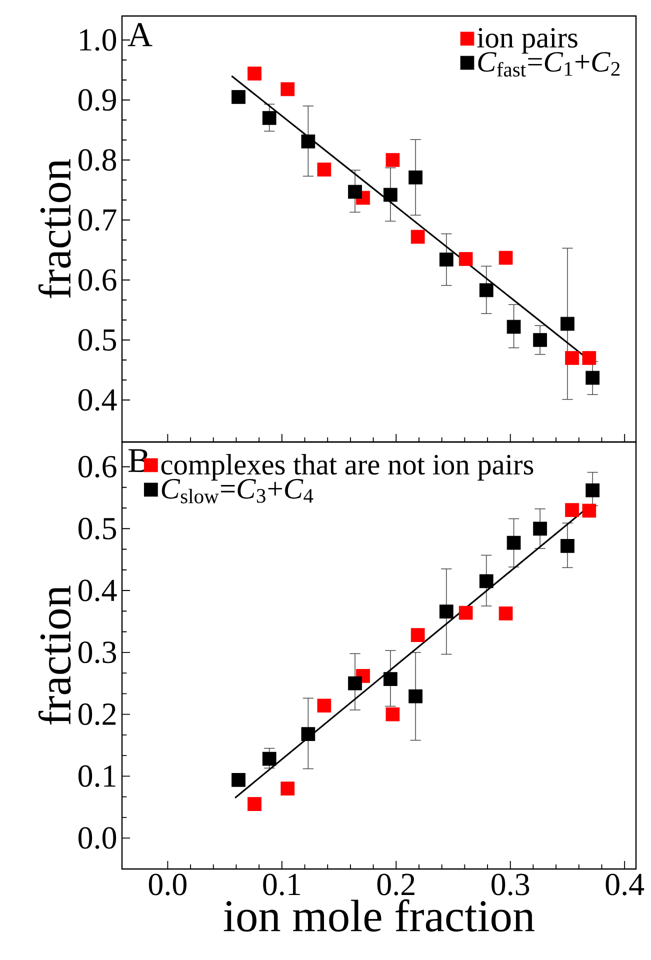 Image resolution: width=651 pixels, height=960 pixels. What do you see at coordinates (167, 885) in the screenshot?
I see `x-tick-label: 0.0` at bounding box center [167, 885].